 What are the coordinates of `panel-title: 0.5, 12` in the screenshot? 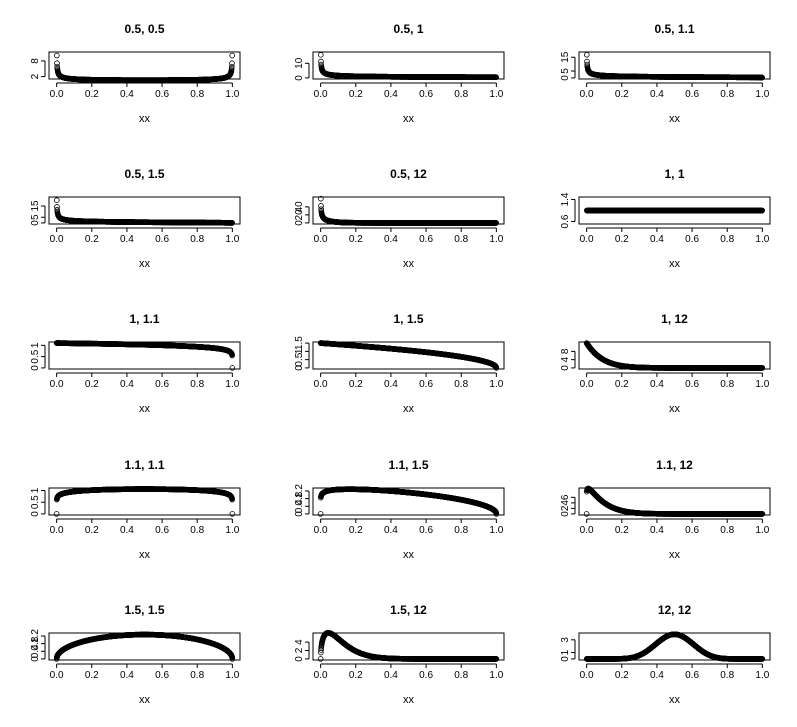 It's located at (408, 174).